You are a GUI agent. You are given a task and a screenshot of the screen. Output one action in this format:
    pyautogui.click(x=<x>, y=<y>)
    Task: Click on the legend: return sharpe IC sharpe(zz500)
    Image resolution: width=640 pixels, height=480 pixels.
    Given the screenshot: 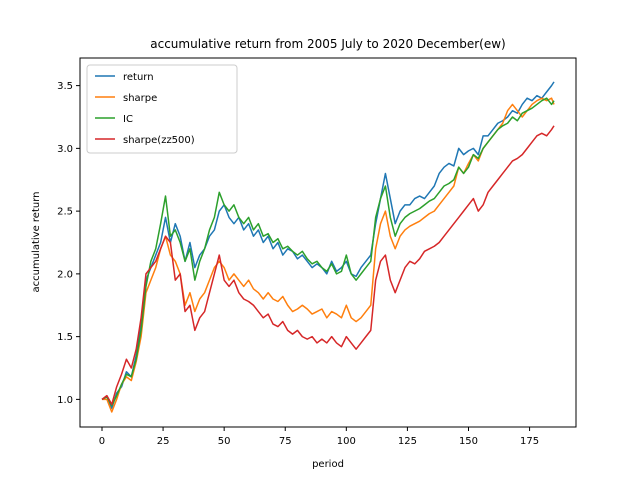 What is the action you would take?
    pyautogui.click(x=162, y=109)
    